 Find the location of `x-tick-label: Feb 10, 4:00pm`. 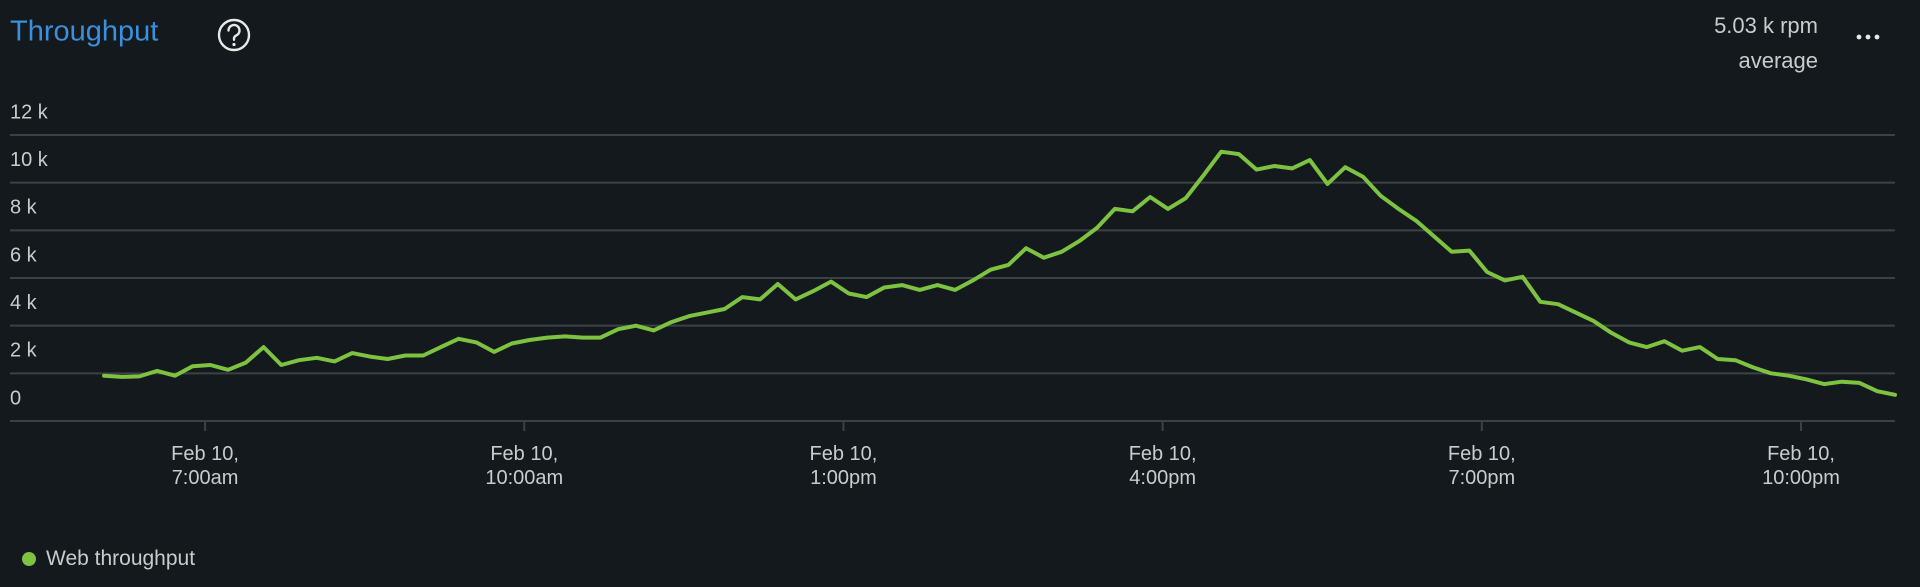

x-tick-label: Feb 10, 4:00pm is located at coordinates (1162, 466).